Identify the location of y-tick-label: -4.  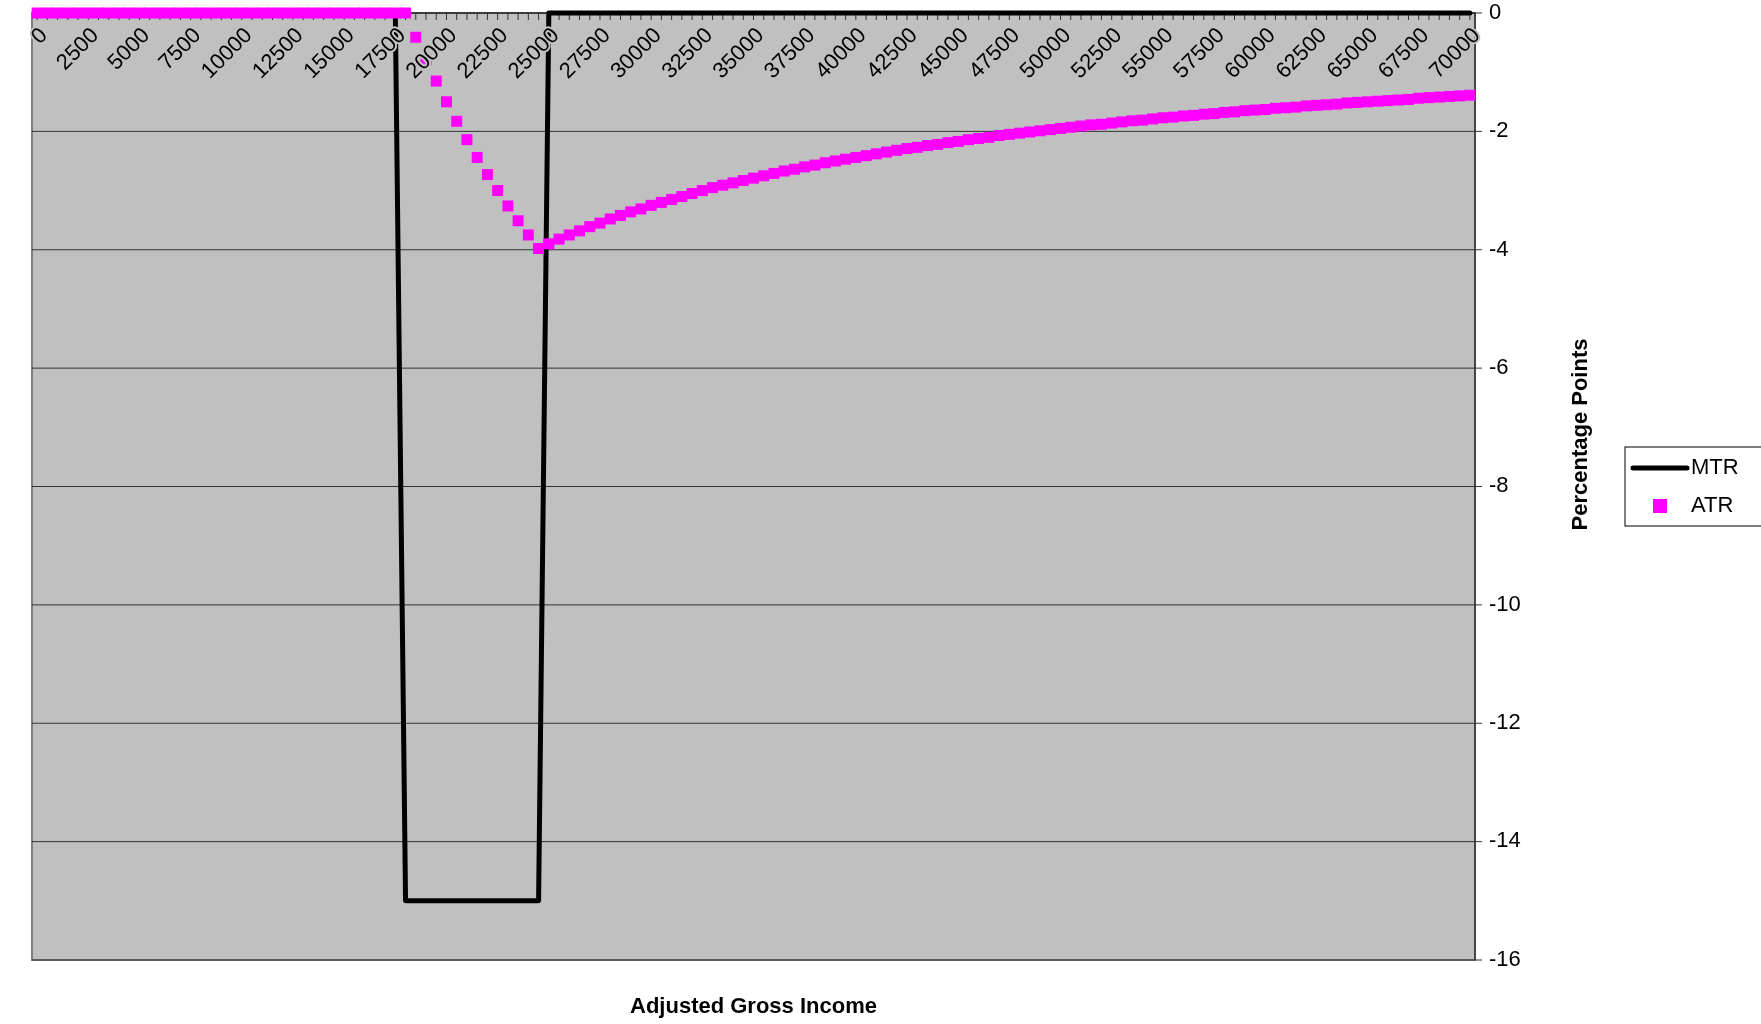
(1499, 248).